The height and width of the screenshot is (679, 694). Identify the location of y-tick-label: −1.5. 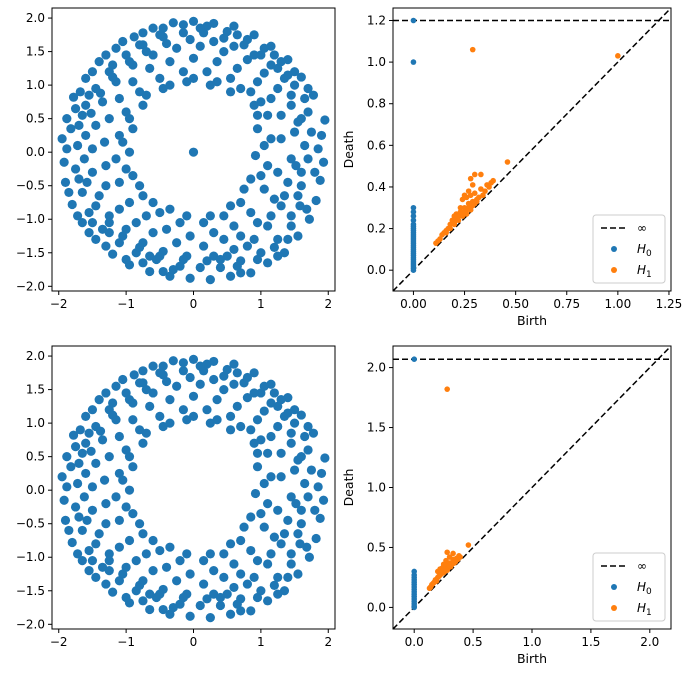
(30, 591).